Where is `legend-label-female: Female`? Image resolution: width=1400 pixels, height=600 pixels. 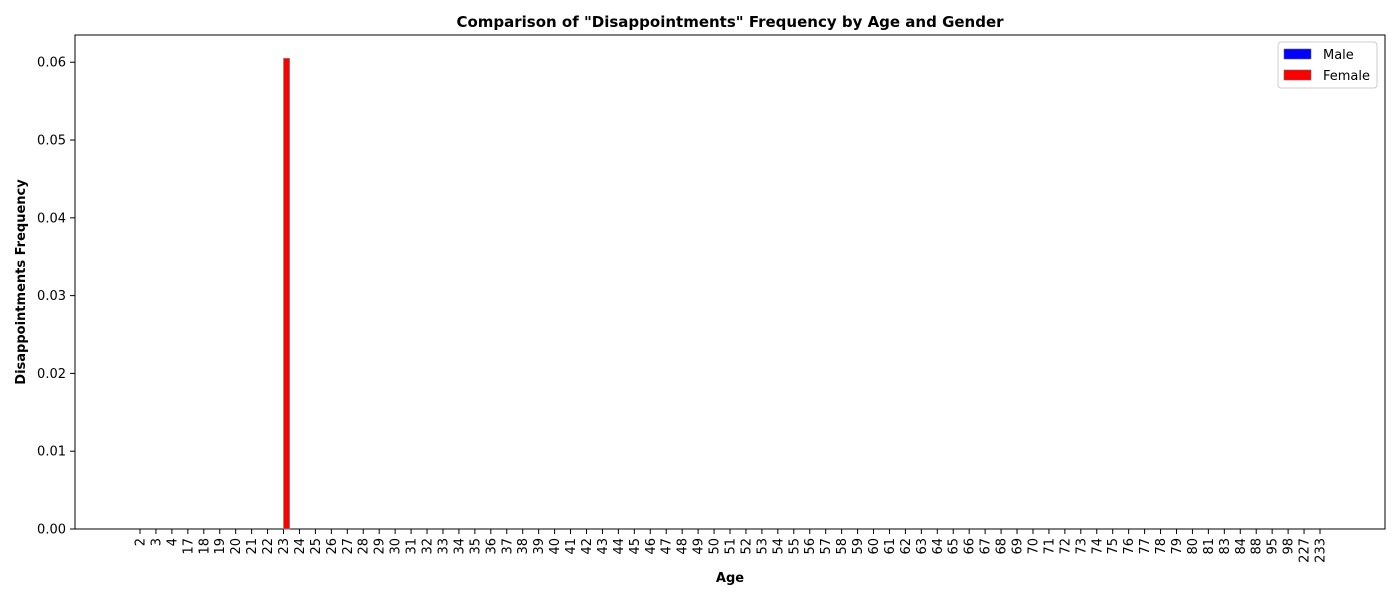
legend-label-female: Female is located at coordinates (1346, 76).